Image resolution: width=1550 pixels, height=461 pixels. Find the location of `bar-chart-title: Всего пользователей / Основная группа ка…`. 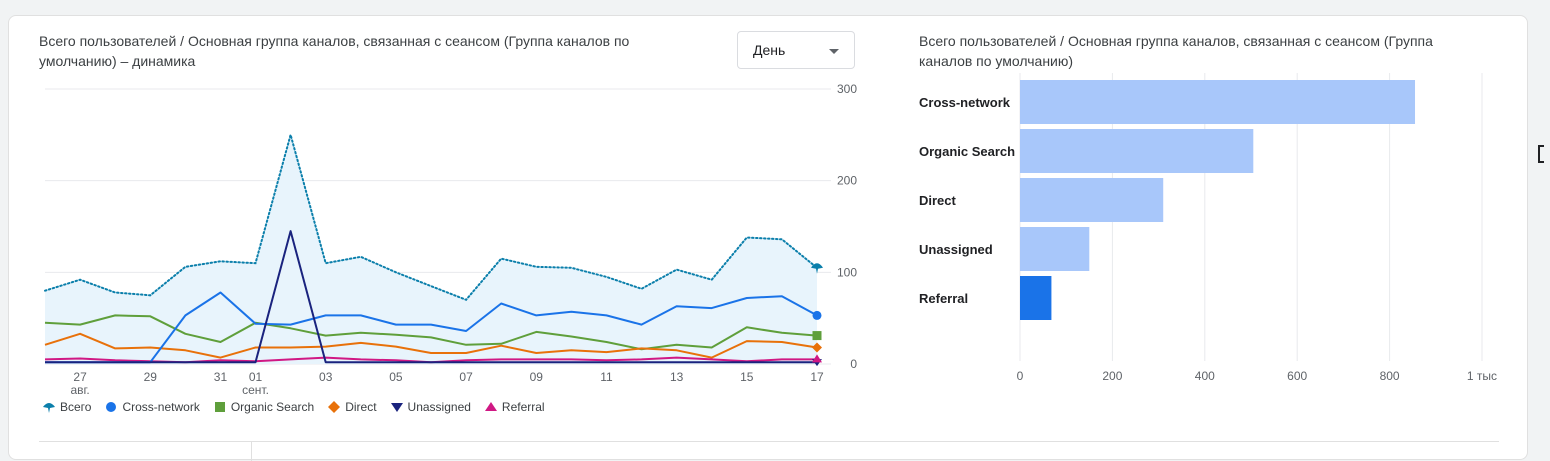

bar-chart-title: Всего пользователей / Основная группа ка… is located at coordinates (1176, 51).